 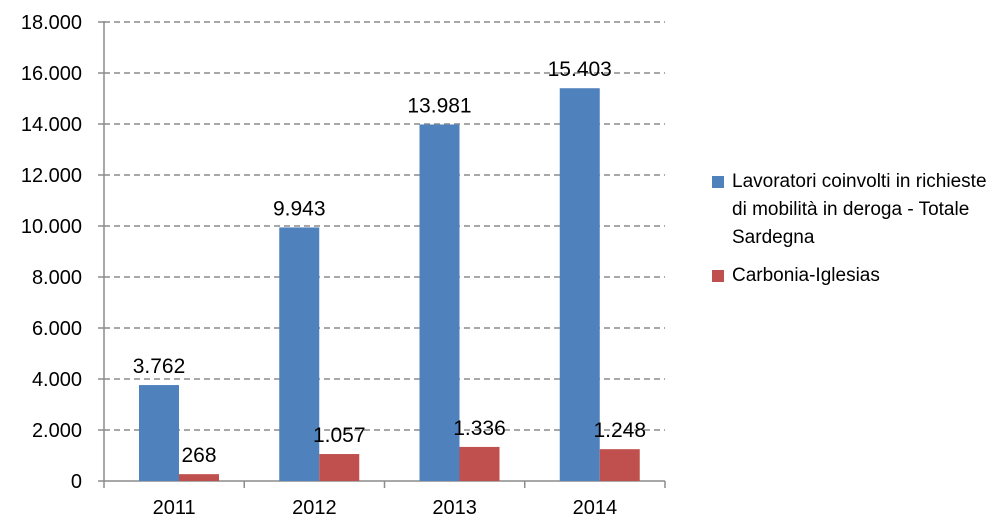 What do you see at coordinates (580, 69) in the screenshot?
I see `data-label-series-1-2014: 15.403` at bounding box center [580, 69].